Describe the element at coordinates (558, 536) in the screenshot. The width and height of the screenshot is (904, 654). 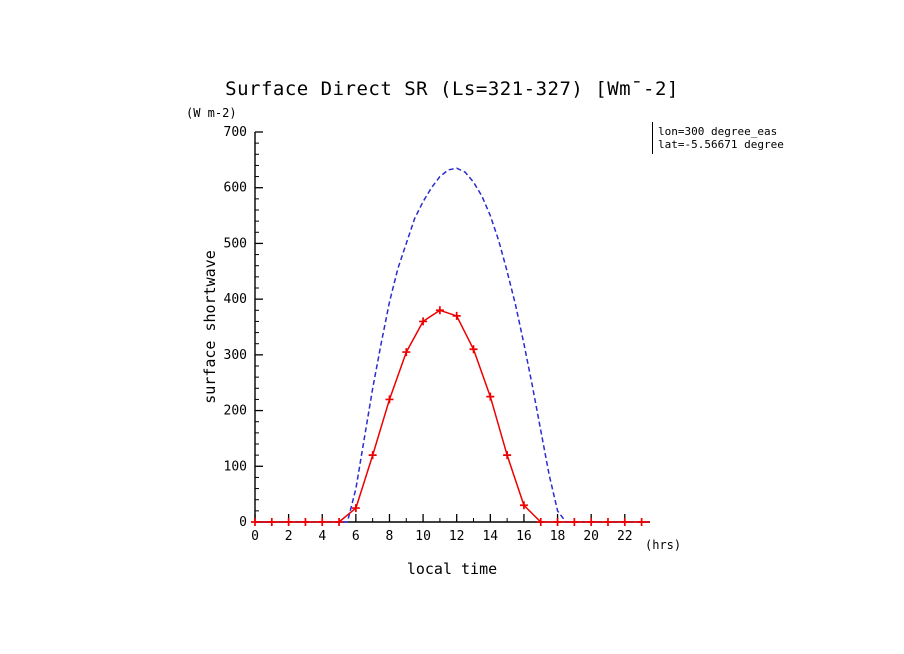
I see `x-tick-label: 18` at that location.